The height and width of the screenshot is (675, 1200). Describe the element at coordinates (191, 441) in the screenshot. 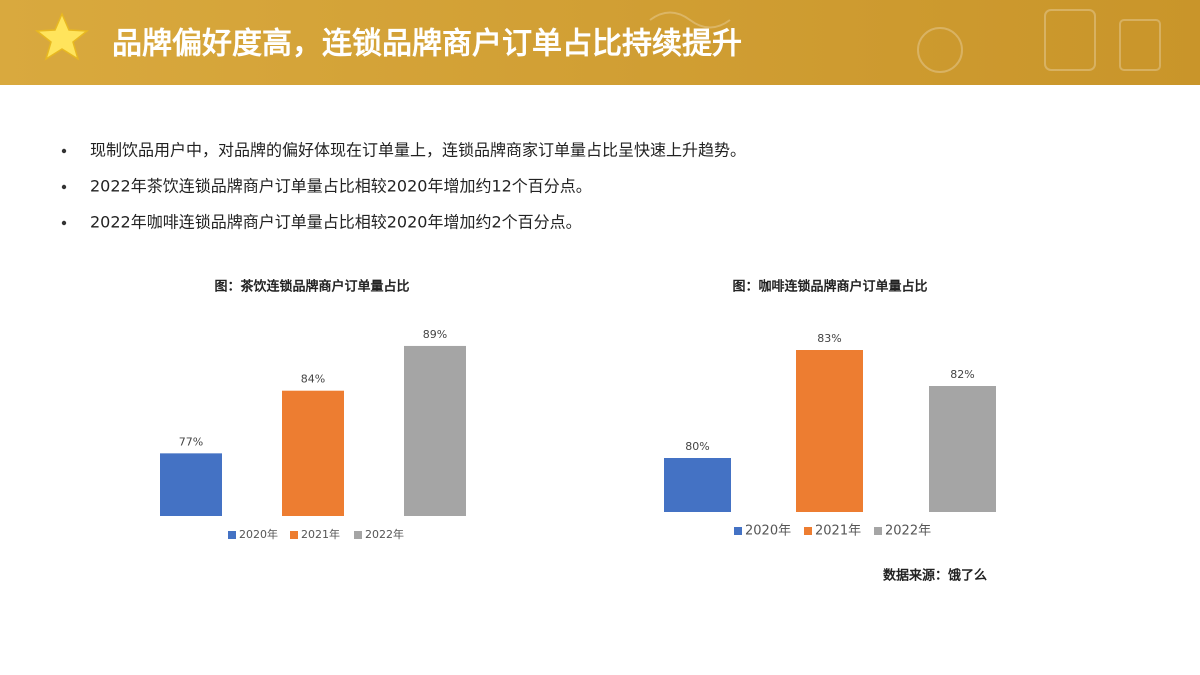

I see `value-label: 77%` at that location.